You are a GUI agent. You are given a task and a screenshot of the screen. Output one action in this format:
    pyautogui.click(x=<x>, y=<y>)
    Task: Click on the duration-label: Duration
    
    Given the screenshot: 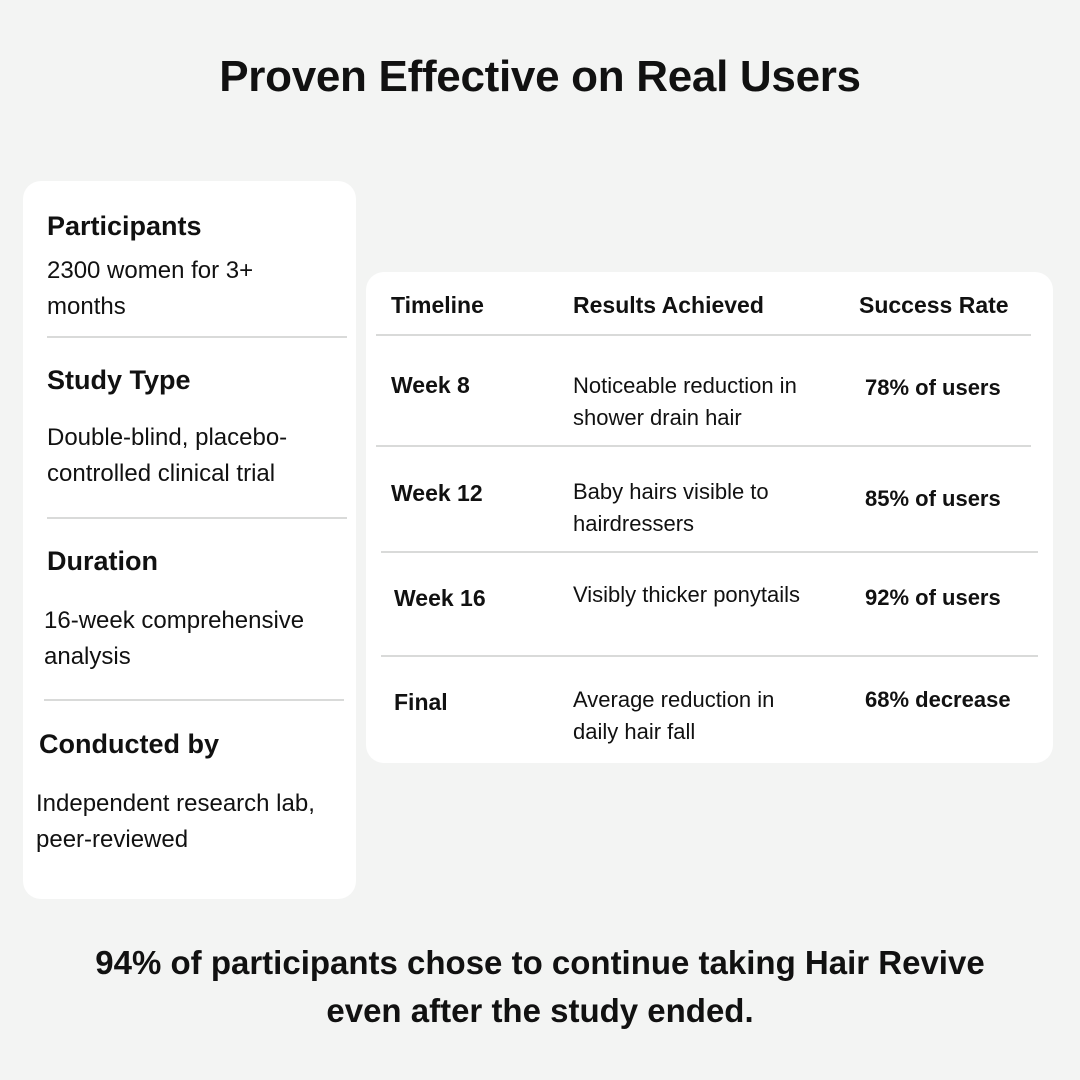 What is the action you would take?
    pyautogui.click(x=102, y=561)
    